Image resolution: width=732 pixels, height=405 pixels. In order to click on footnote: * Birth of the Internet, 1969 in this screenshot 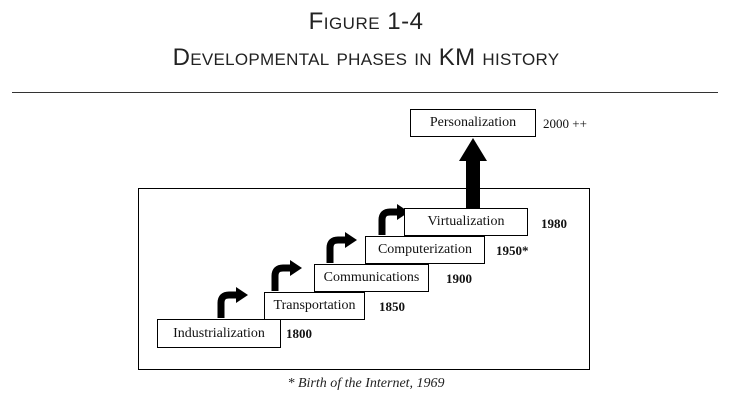, I will do `click(366, 383)`.